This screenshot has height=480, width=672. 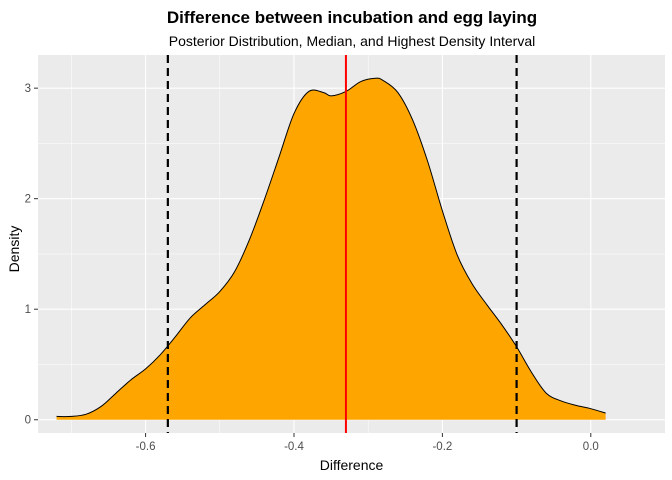 I want to click on y-tick-label: 2, so click(x=28, y=200).